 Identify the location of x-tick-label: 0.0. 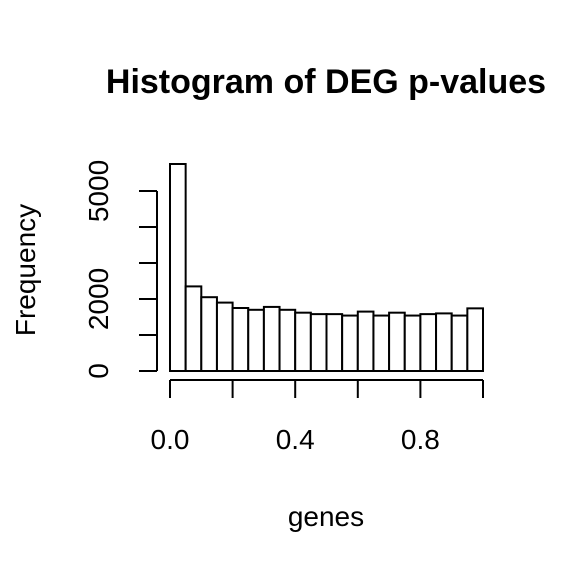
(170, 439).